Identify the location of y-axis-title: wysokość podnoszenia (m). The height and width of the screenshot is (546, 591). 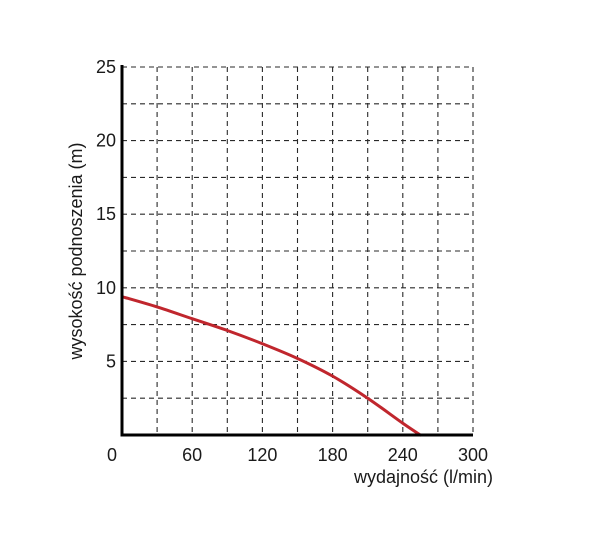
(76, 251).